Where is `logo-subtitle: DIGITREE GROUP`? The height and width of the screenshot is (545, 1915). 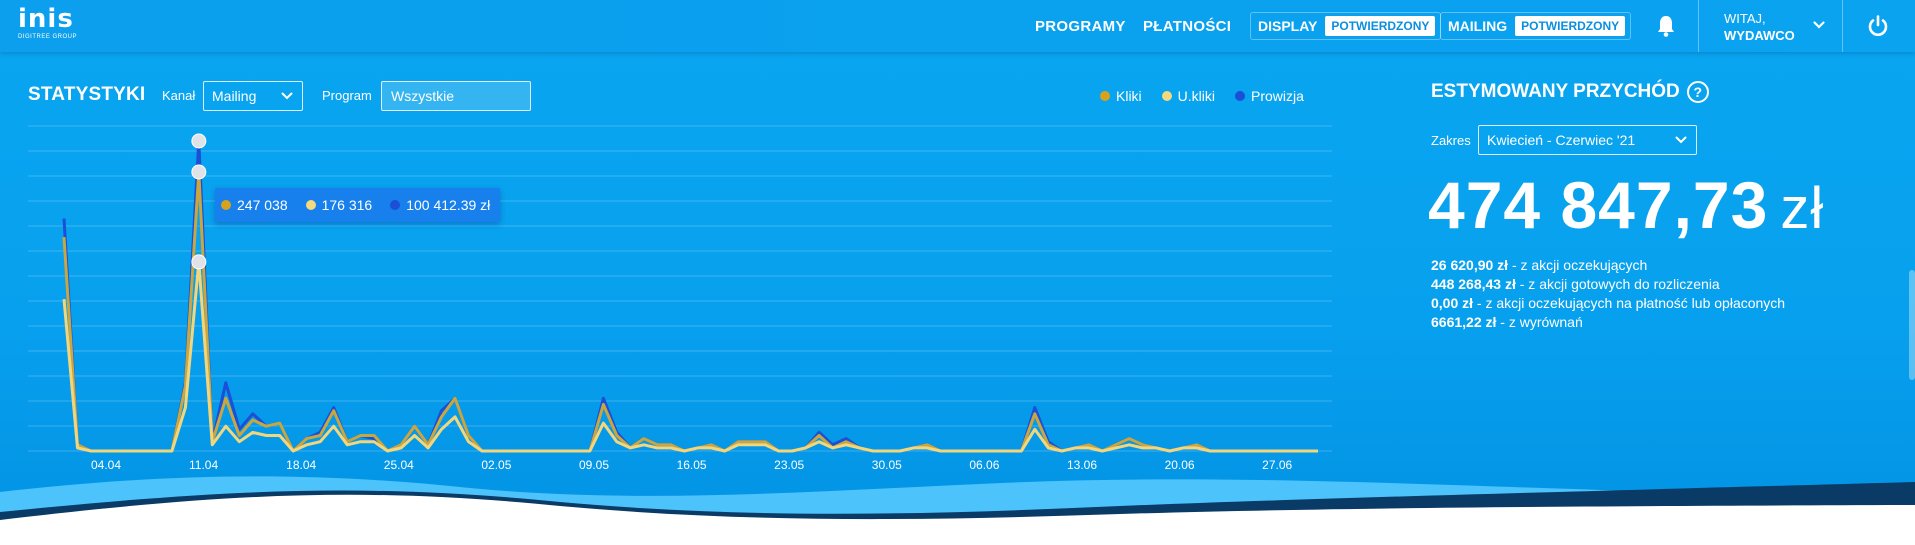 logo-subtitle: DIGITREE GROUP is located at coordinates (48, 37).